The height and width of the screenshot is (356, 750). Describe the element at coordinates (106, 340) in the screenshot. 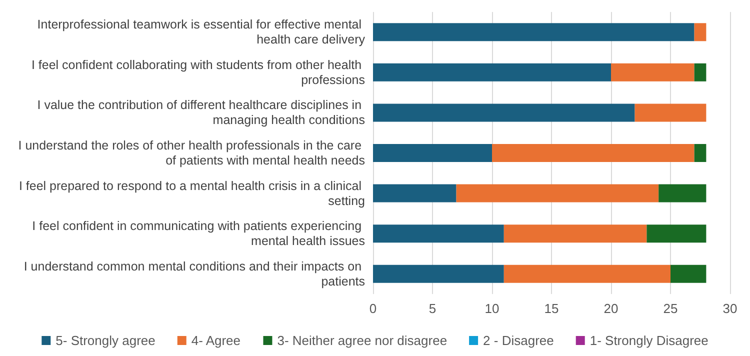

I see `legend-label: 5- Strongly agree` at that location.